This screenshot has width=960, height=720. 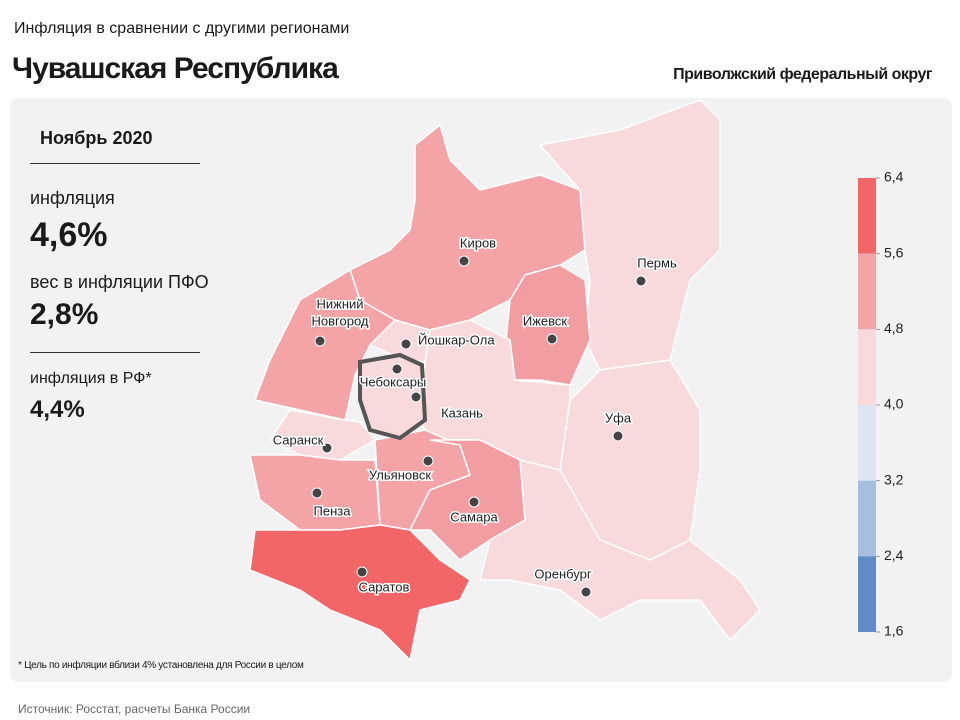 What do you see at coordinates (333, 510) in the screenshot?
I see `city-label: Пенза` at bounding box center [333, 510].